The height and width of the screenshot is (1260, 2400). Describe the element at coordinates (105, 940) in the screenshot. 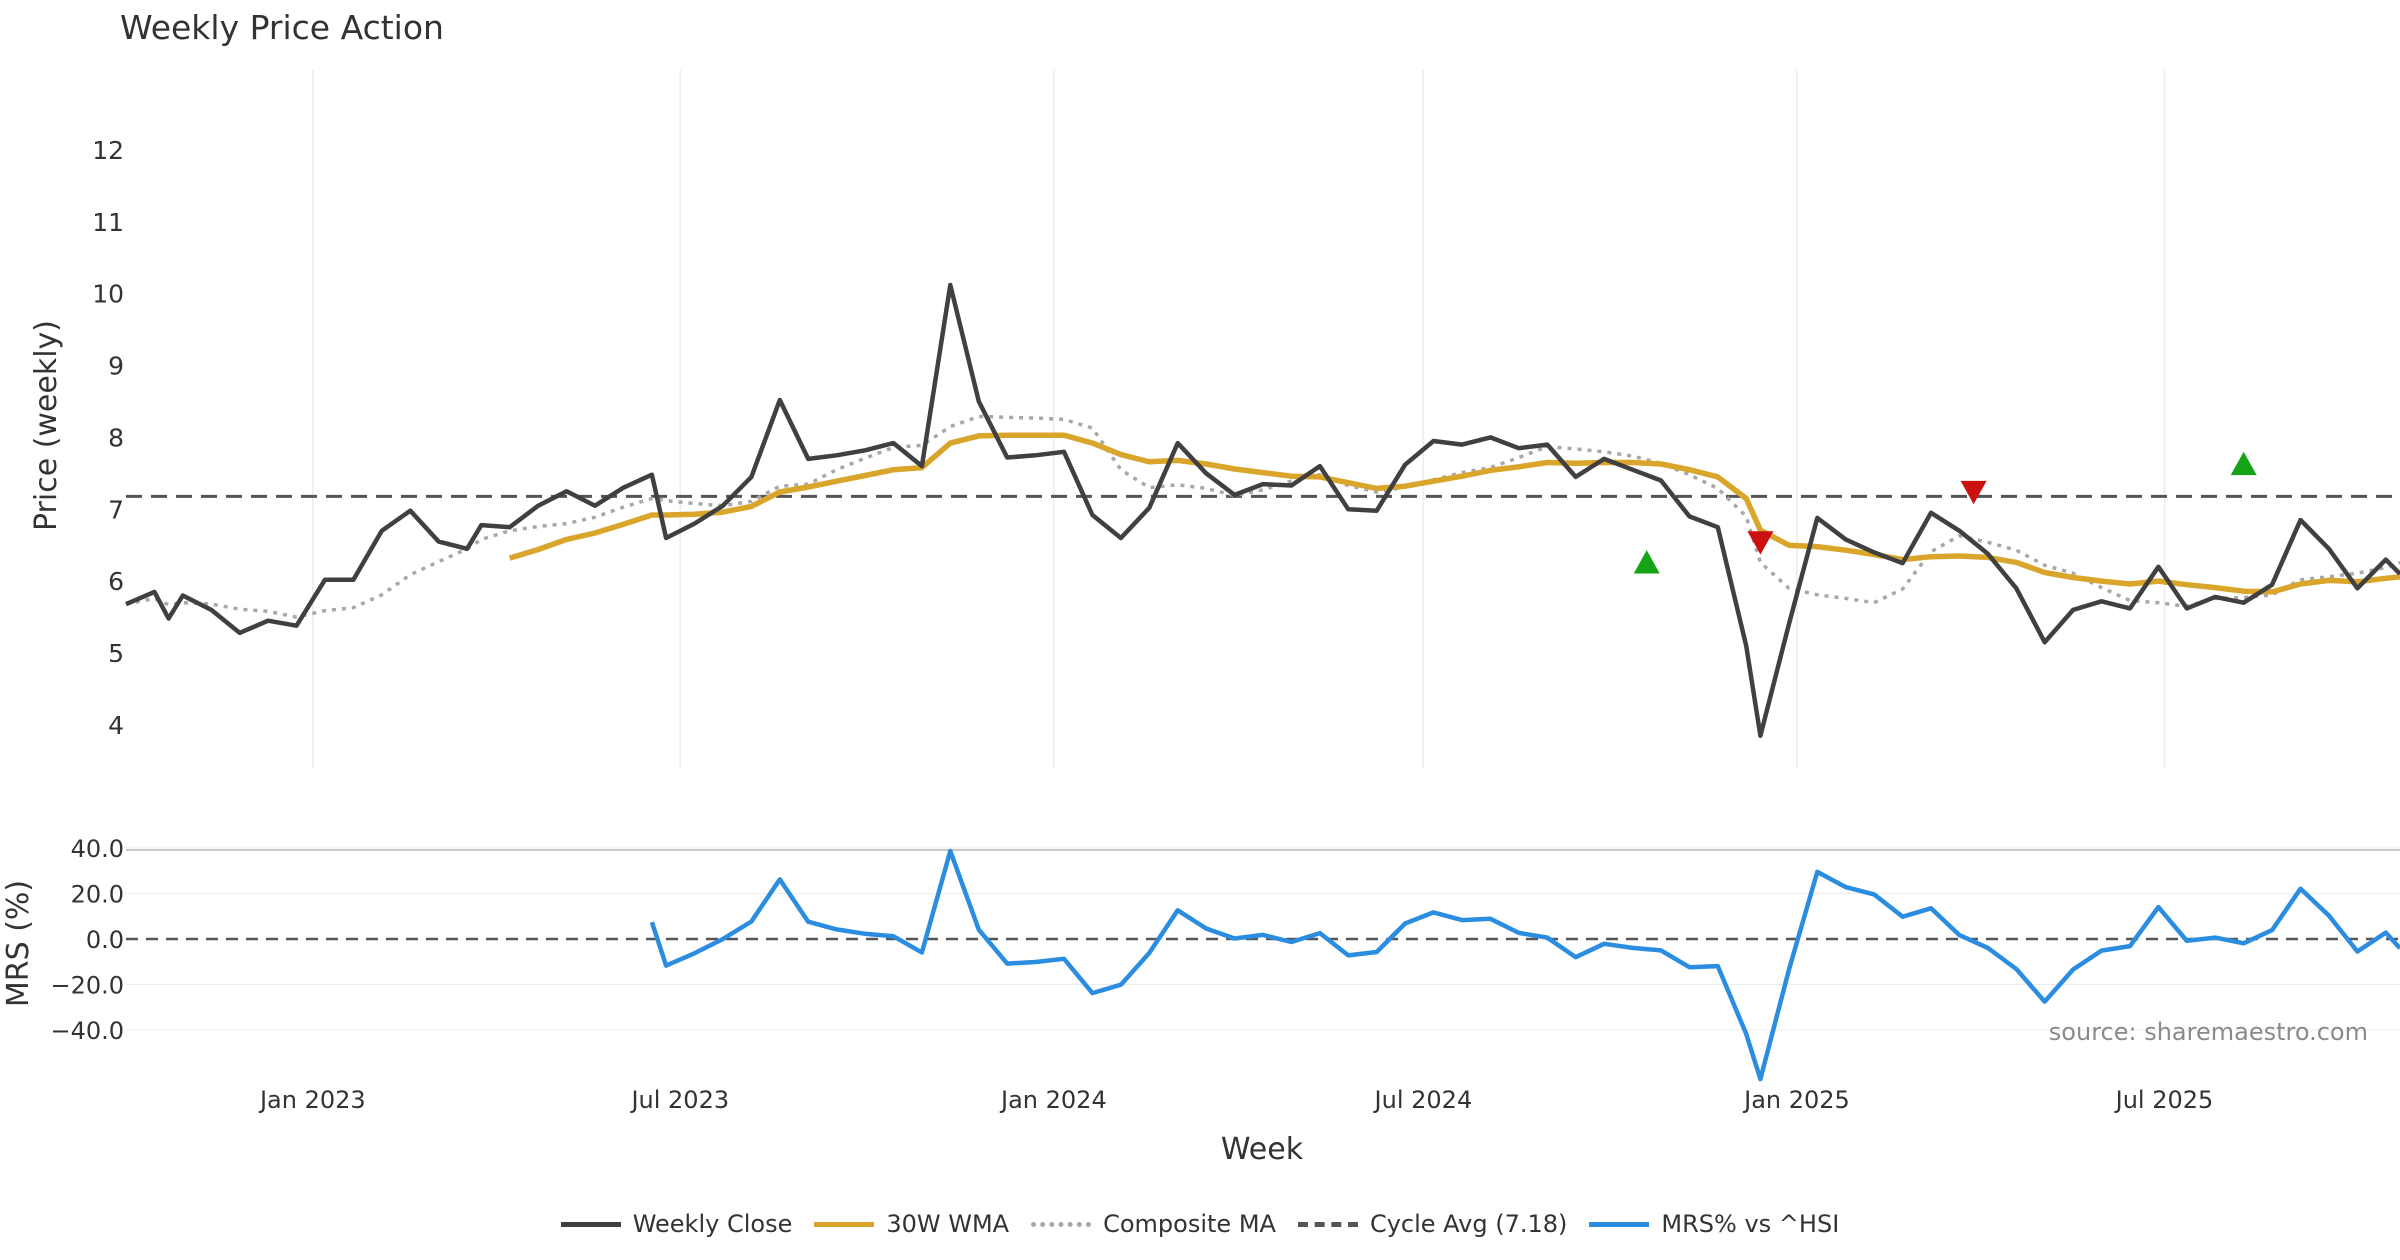

I see `y-tick-label: 0.0` at that location.